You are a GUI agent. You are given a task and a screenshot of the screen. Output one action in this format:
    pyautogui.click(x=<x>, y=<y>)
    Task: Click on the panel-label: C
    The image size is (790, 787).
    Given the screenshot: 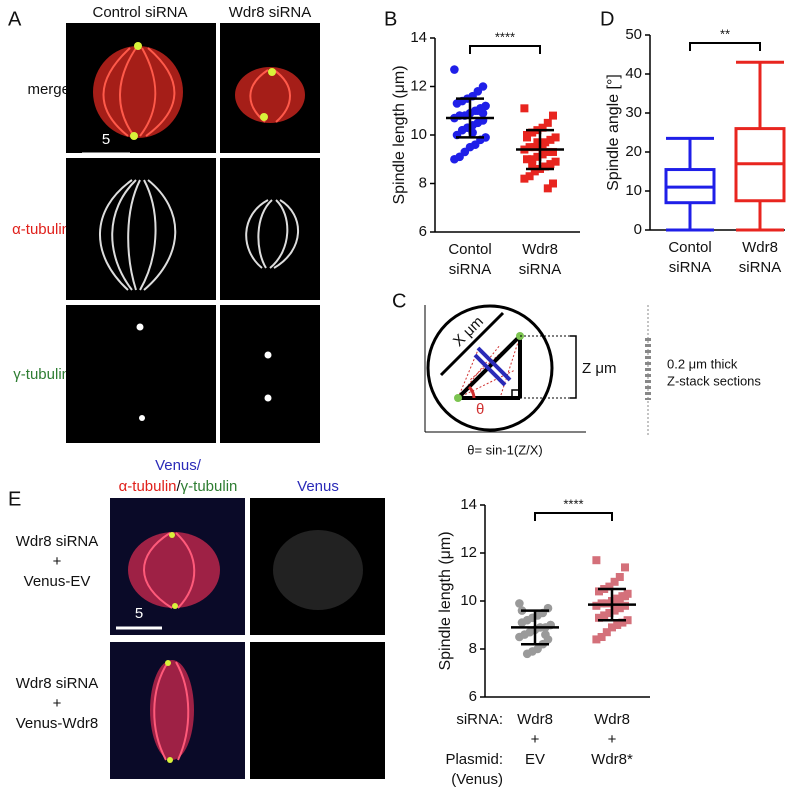 What is the action you would take?
    pyautogui.click(x=399, y=301)
    